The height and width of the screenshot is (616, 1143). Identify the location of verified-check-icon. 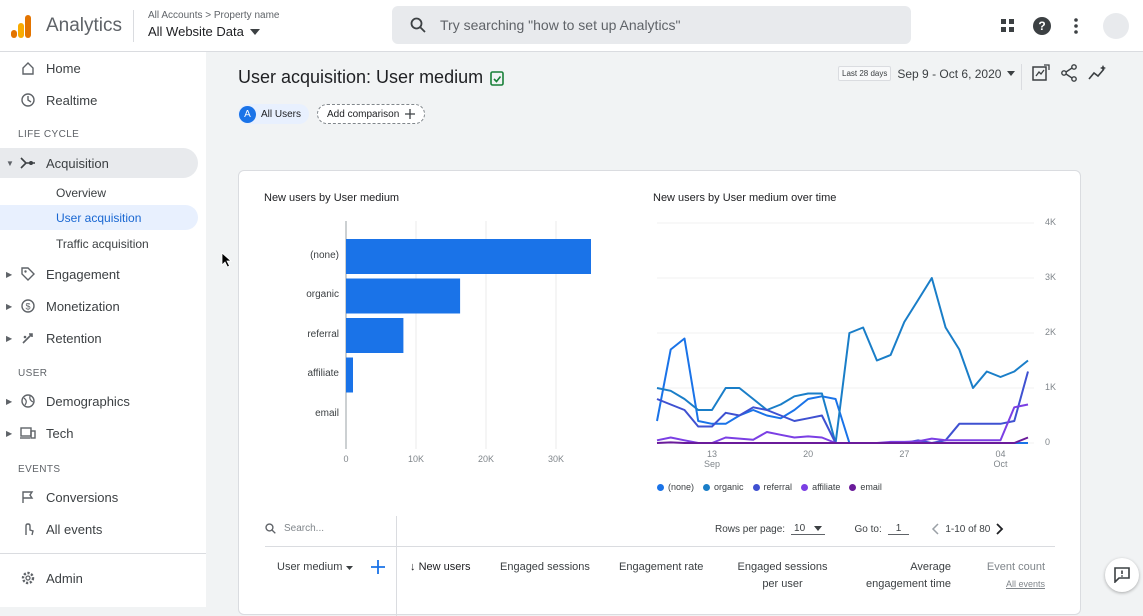
(497, 78).